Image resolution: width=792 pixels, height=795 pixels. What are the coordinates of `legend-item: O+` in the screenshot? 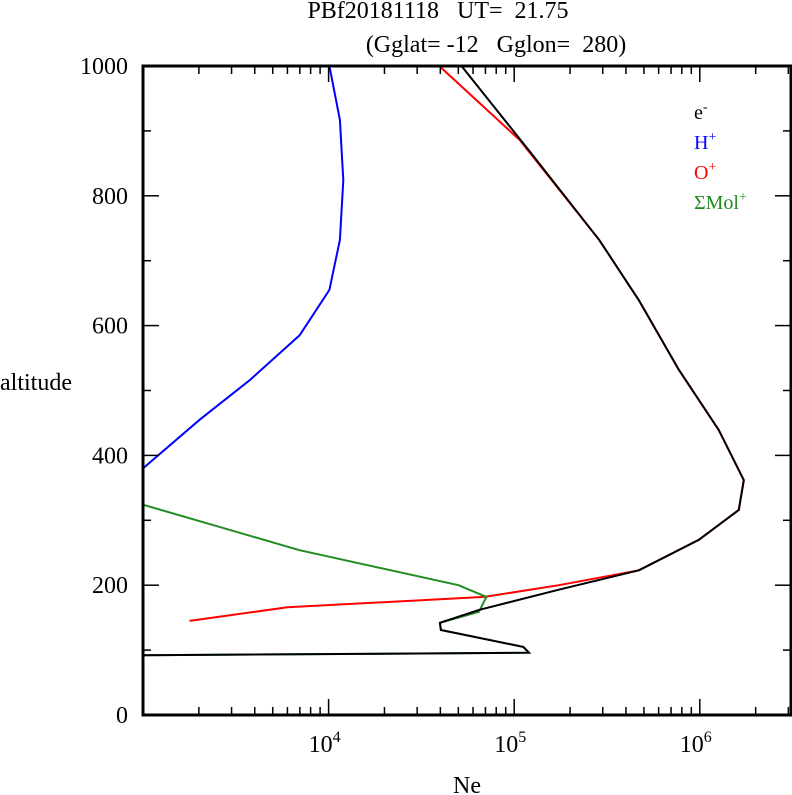 It's located at (705, 172).